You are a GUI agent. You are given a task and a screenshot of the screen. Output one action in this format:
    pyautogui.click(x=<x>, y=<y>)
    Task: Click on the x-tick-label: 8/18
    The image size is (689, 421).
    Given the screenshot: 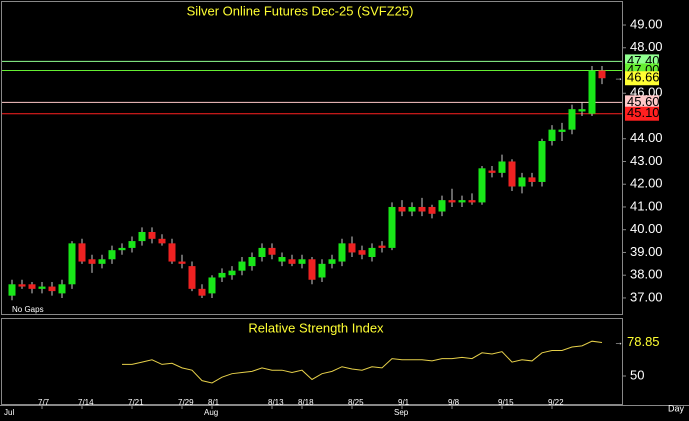 What is the action you would take?
    pyautogui.click(x=306, y=402)
    